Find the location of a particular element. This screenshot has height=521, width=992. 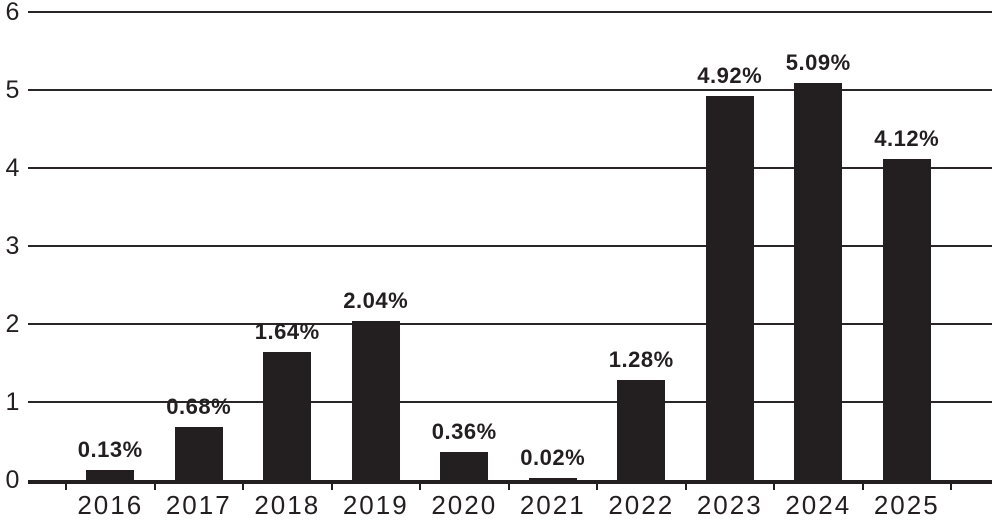

bar-value-label: 1.28% is located at coordinates (641, 359).